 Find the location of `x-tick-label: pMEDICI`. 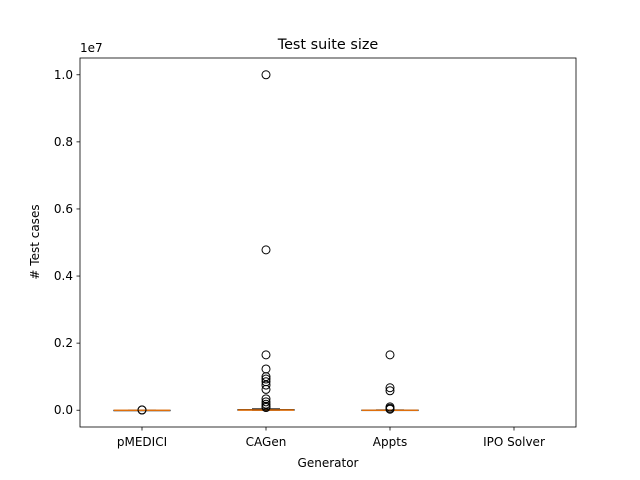

x-tick-label: pMEDICI is located at coordinates (142, 442).